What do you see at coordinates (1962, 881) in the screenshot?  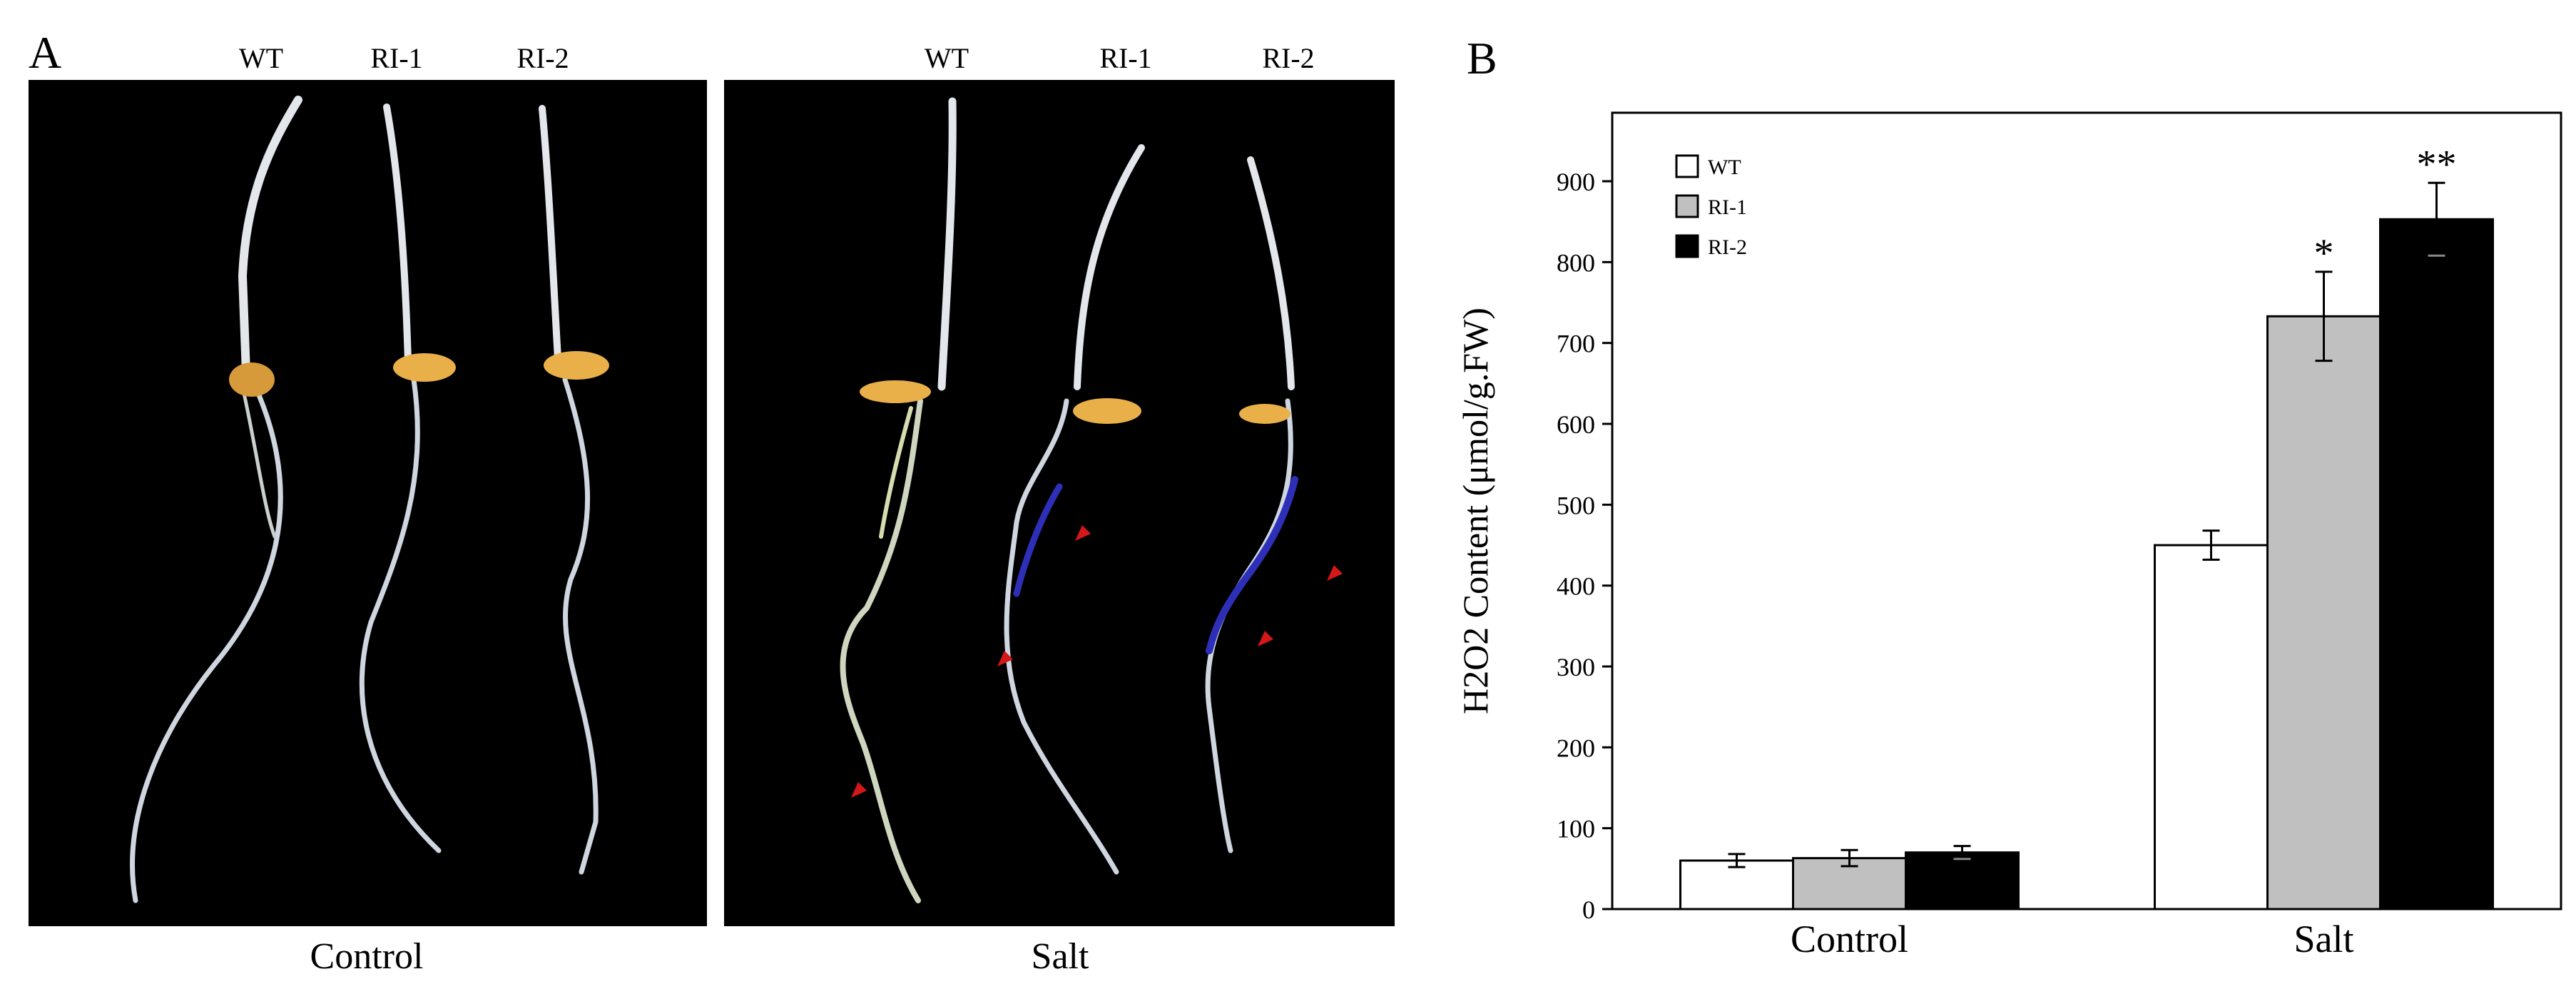 I see `bar-ri-2-control` at bounding box center [1962, 881].